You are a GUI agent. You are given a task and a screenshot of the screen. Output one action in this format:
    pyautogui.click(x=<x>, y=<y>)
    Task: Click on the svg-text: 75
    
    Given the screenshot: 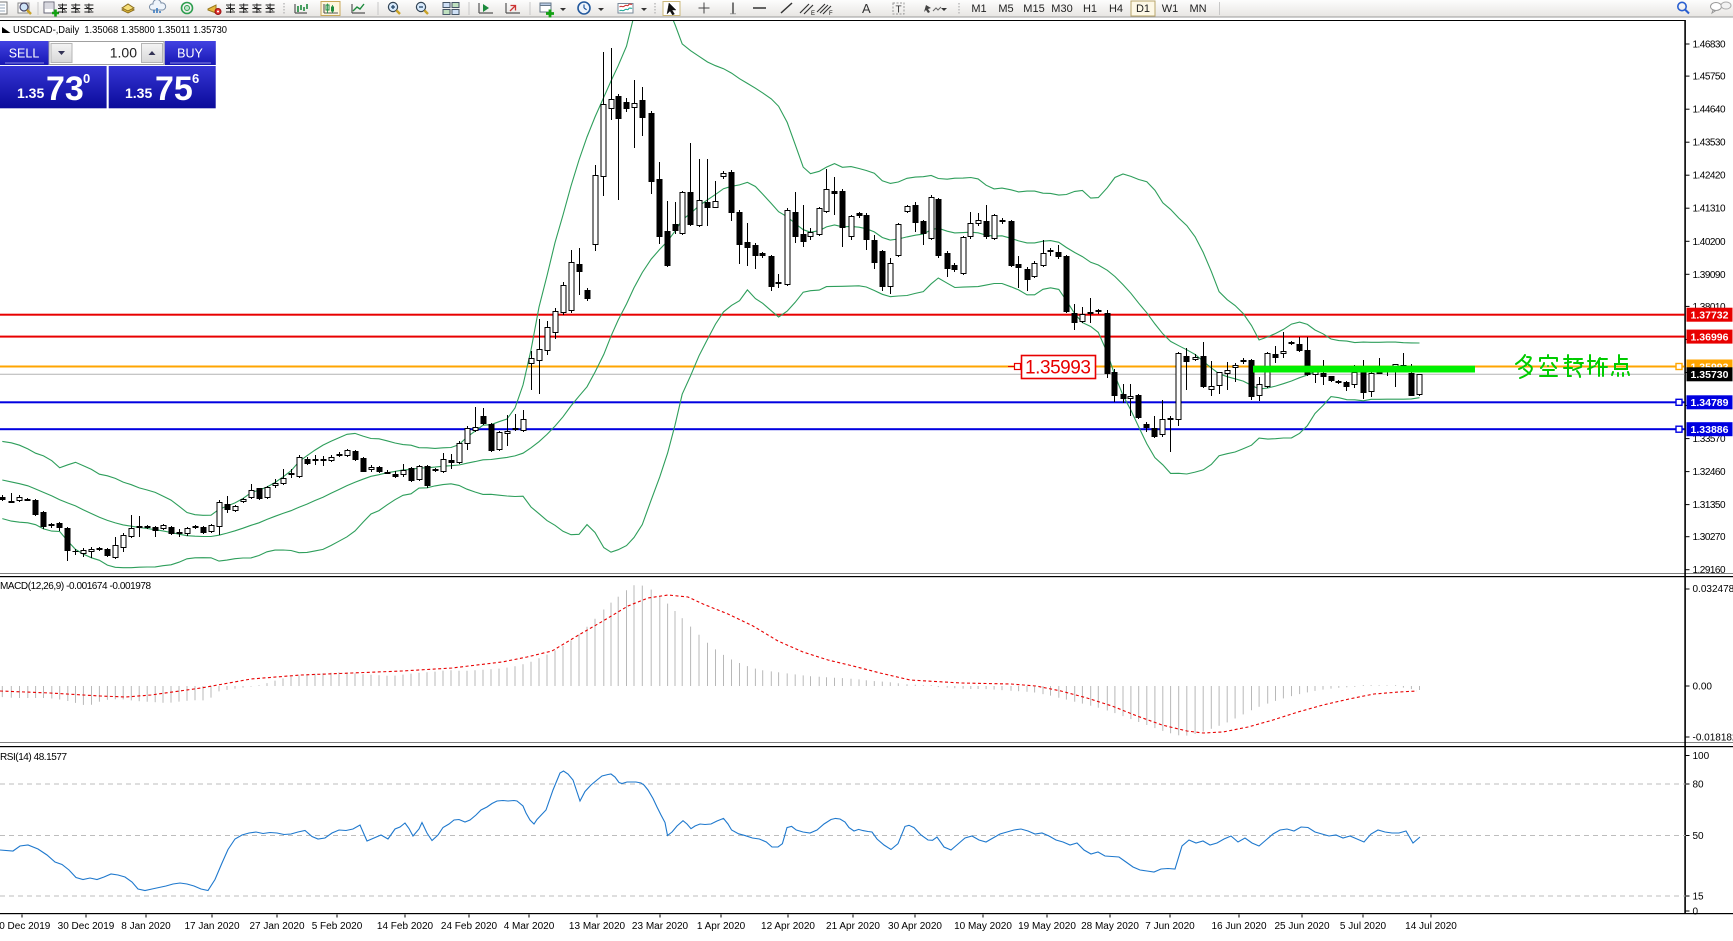 What is the action you would take?
    pyautogui.click(x=174, y=89)
    